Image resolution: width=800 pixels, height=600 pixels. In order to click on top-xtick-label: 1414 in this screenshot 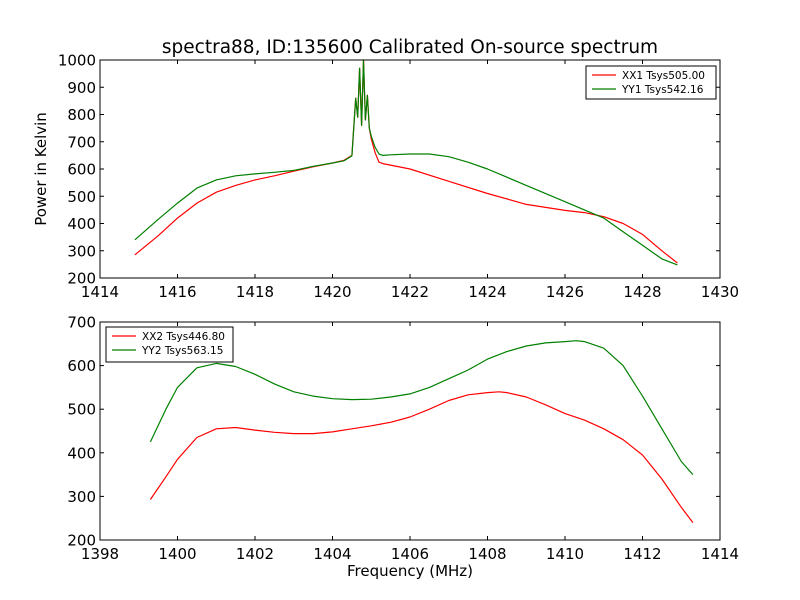, I will do `click(100, 292)`.